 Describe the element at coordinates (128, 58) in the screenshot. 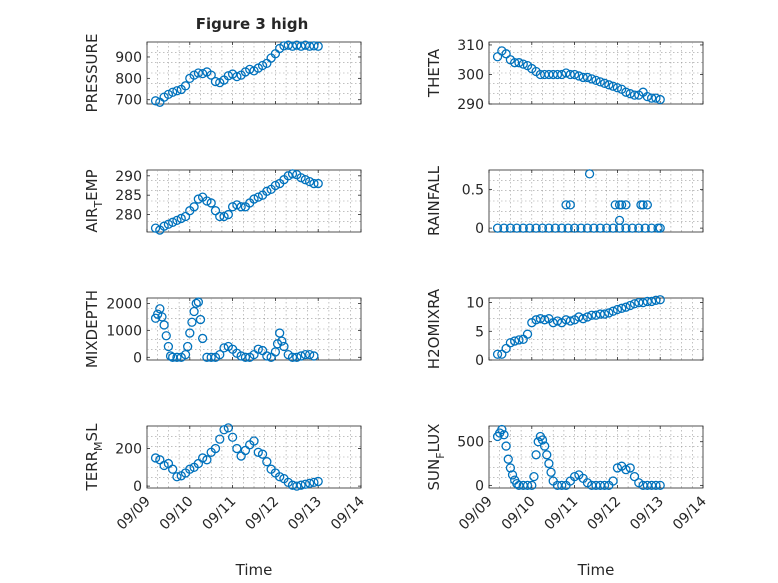

I see `y-tick-label: 900` at that location.